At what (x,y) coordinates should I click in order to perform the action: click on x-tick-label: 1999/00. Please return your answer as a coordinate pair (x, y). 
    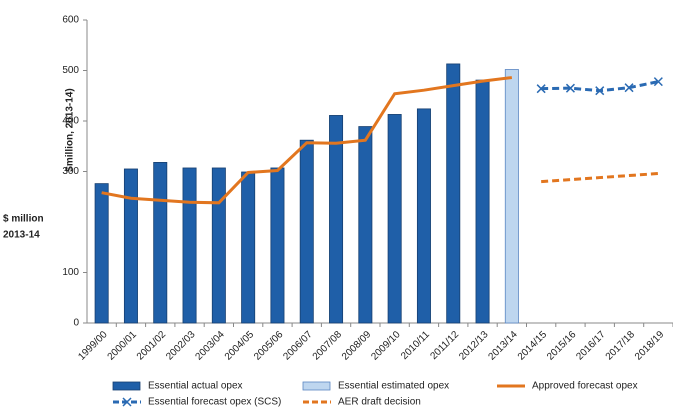
    Looking at the image, I should click on (93, 346).